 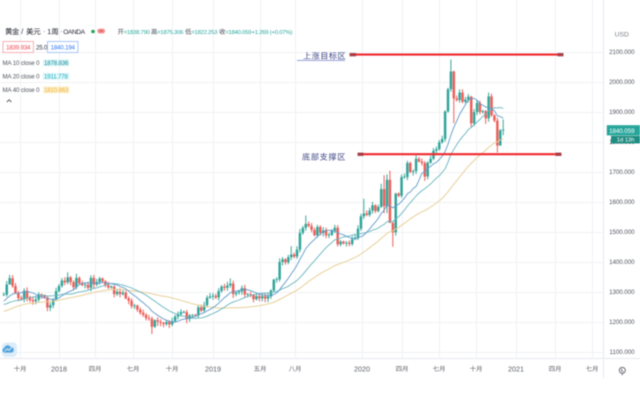 I want to click on svg-text: 2100.000, so click(x=622, y=52).